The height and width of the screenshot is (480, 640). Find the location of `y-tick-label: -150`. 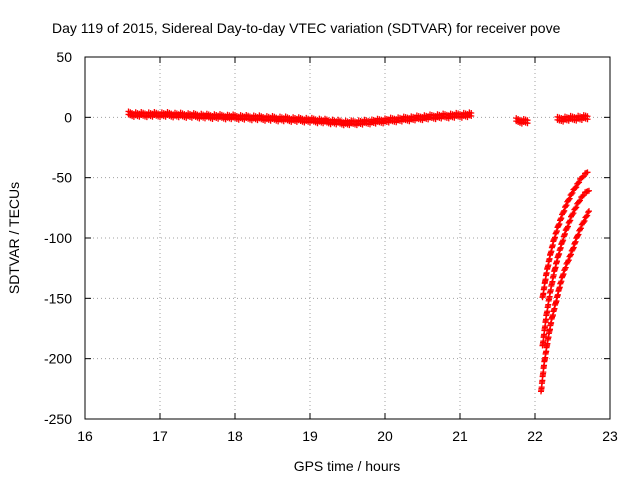

y-tick-label: -150 is located at coordinates (58, 298).